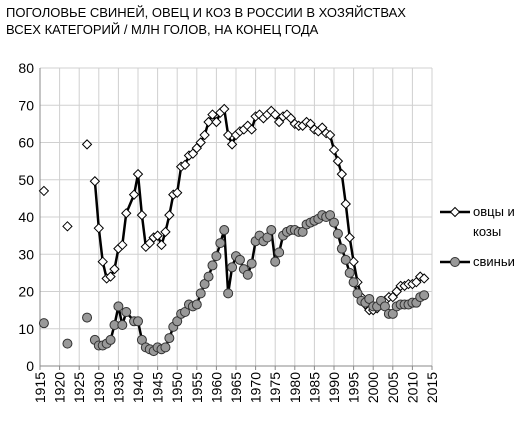  Describe the element at coordinates (158, 387) in the screenshot. I see `x-tick-label: 1945` at that location.